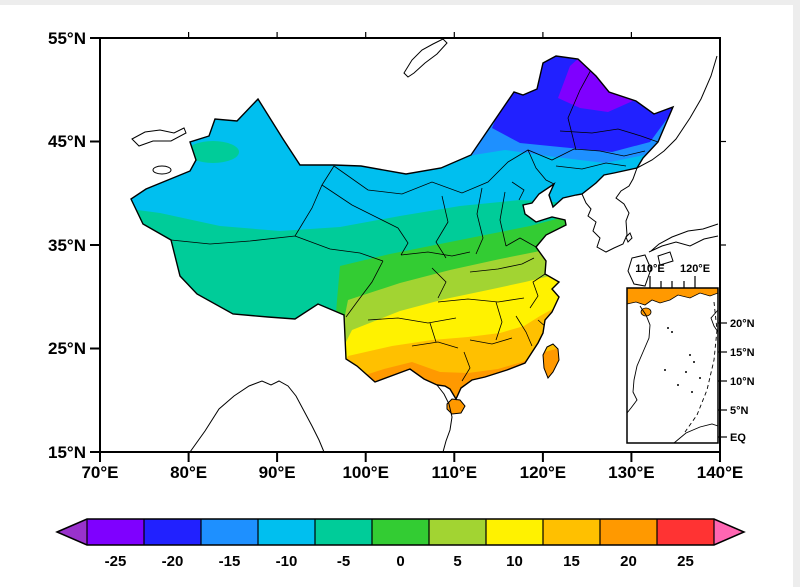 This screenshot has width=800, height=587. Describe the element at coordinates (230, 561) in the screenshot. I see `cbar-label-m15: -15` at that location.